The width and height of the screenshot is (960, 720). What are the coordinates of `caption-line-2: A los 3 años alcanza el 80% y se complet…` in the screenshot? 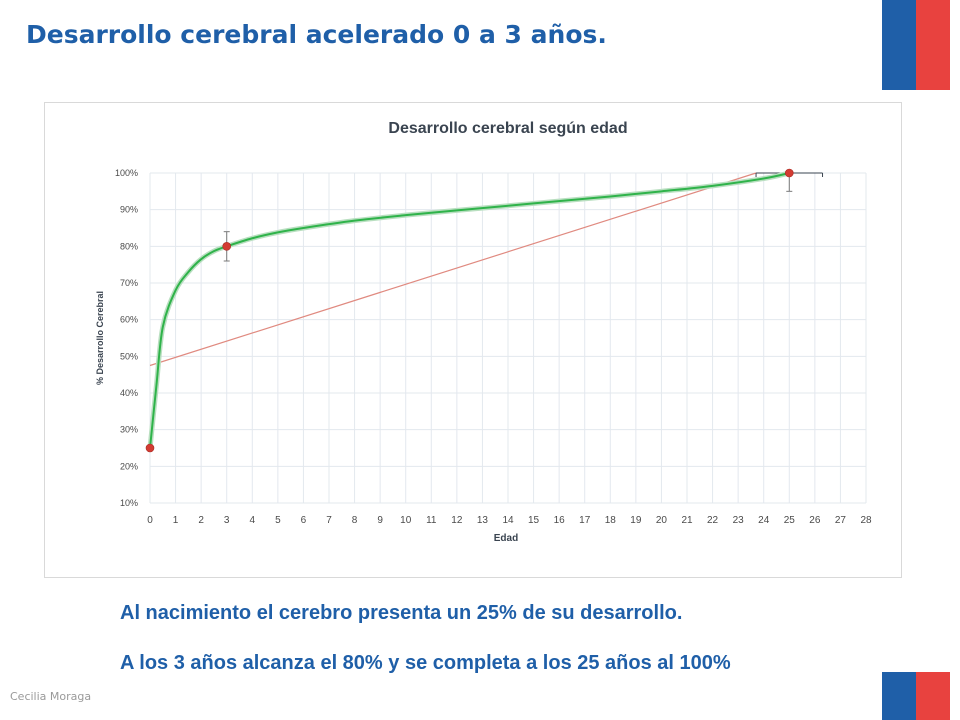 It's located at (425, 663).